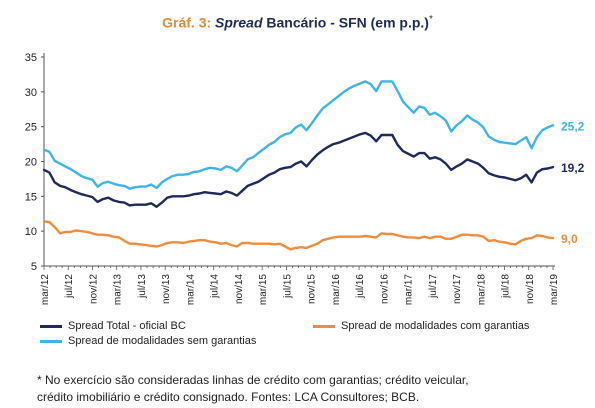 This screenshot has height=408, width=595. I want to click on y-tick-label: 35, so click(31, 58).